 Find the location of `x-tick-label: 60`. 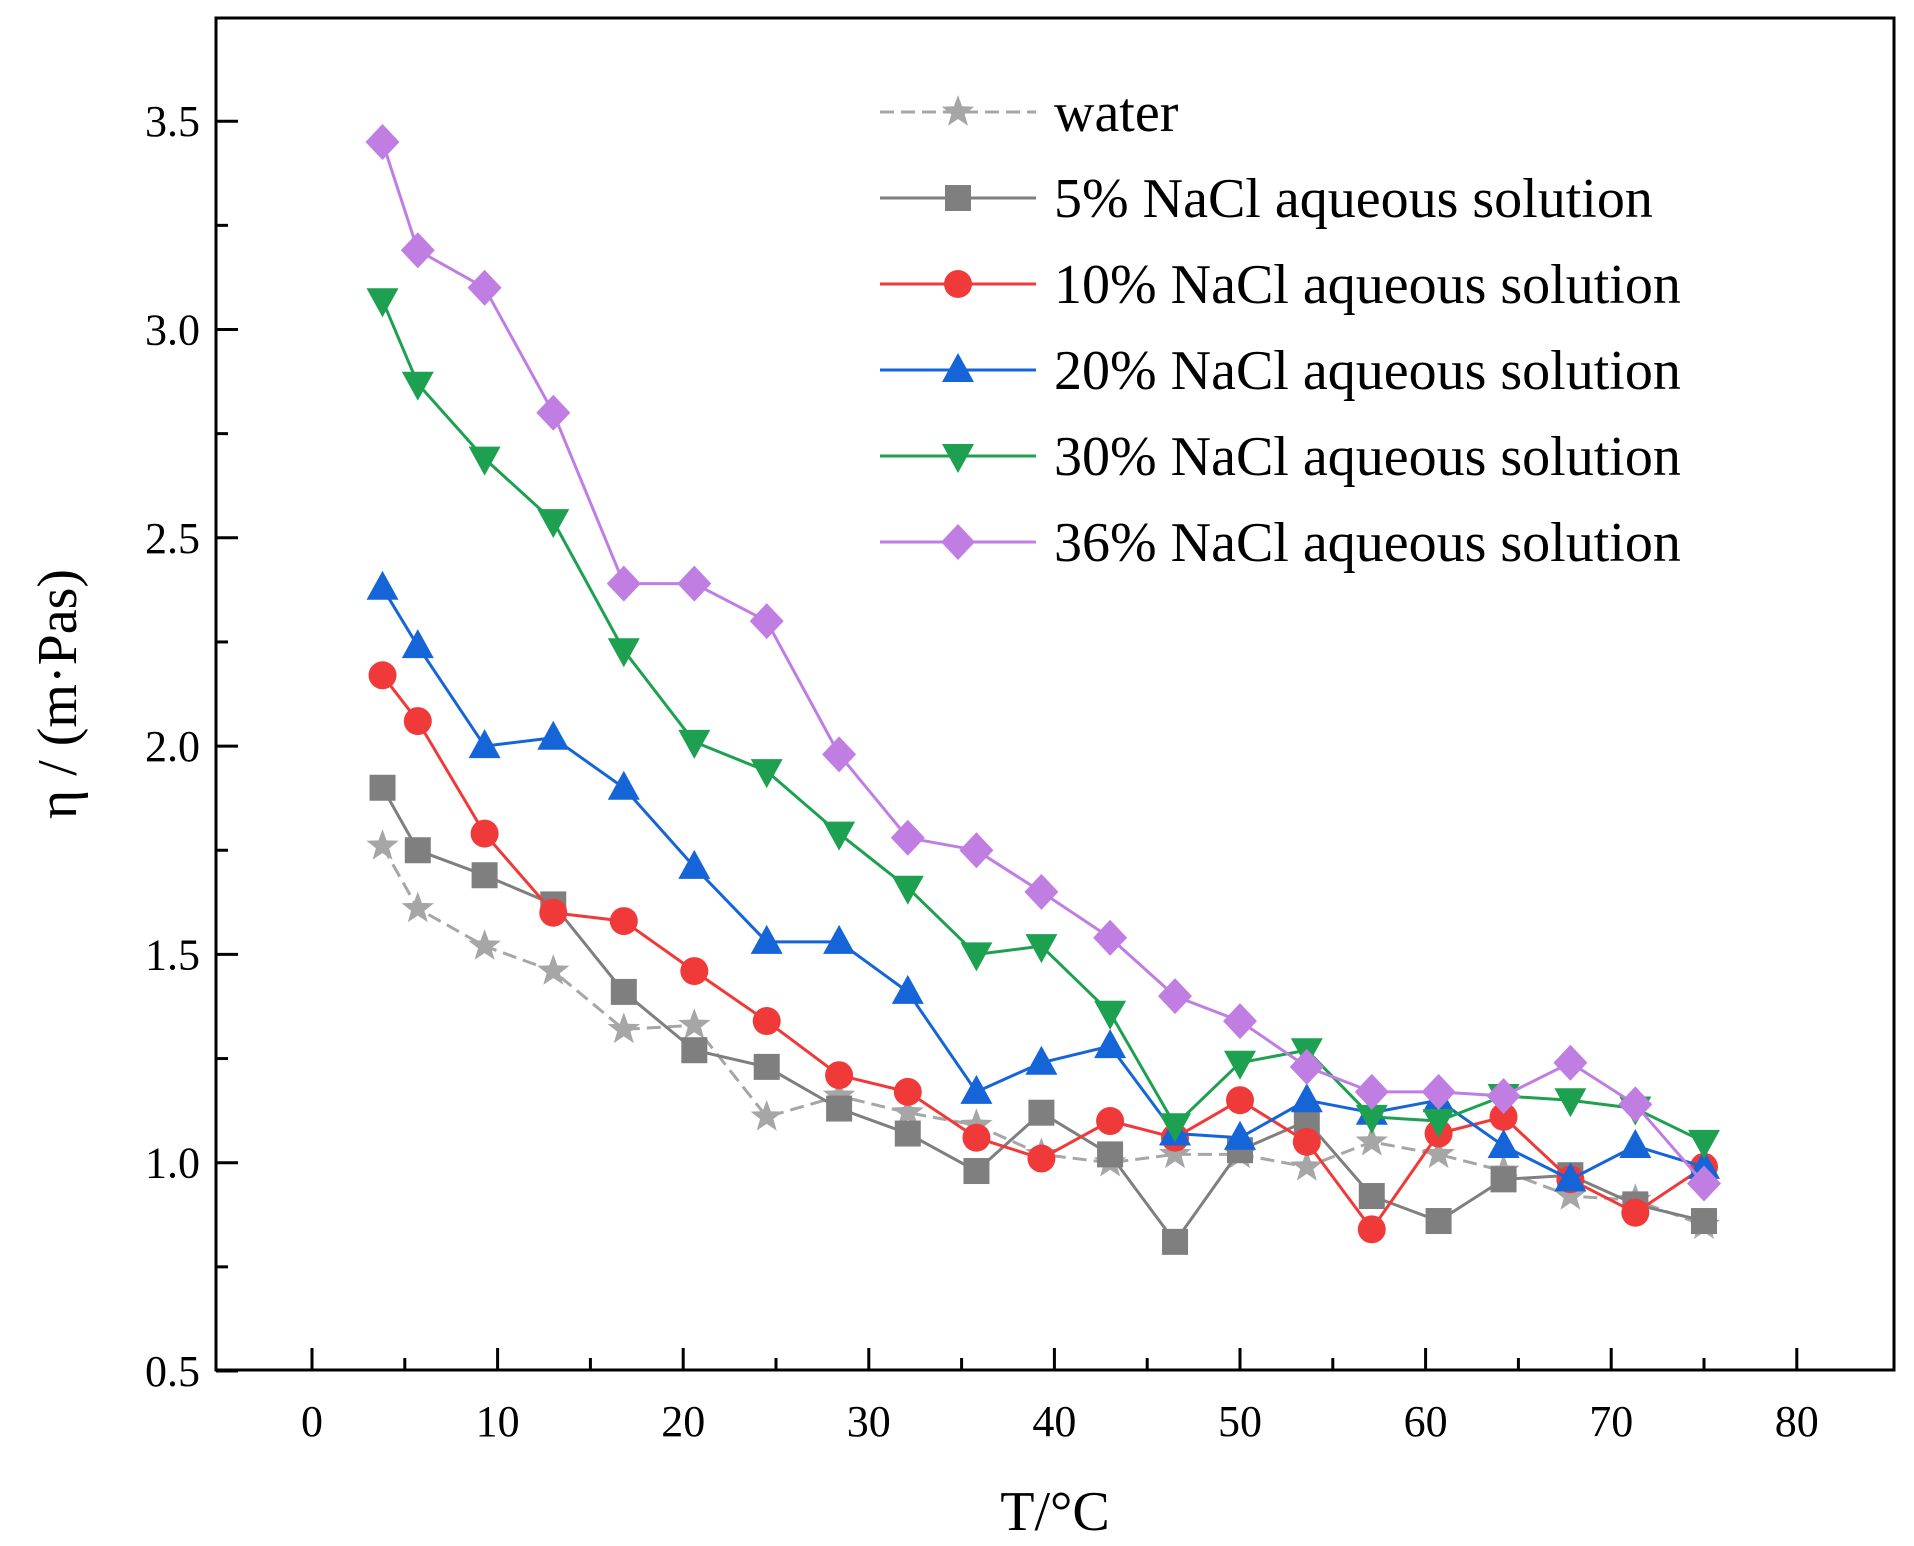

x-tick-label: 60 is located at coordinates (1426, 1421).